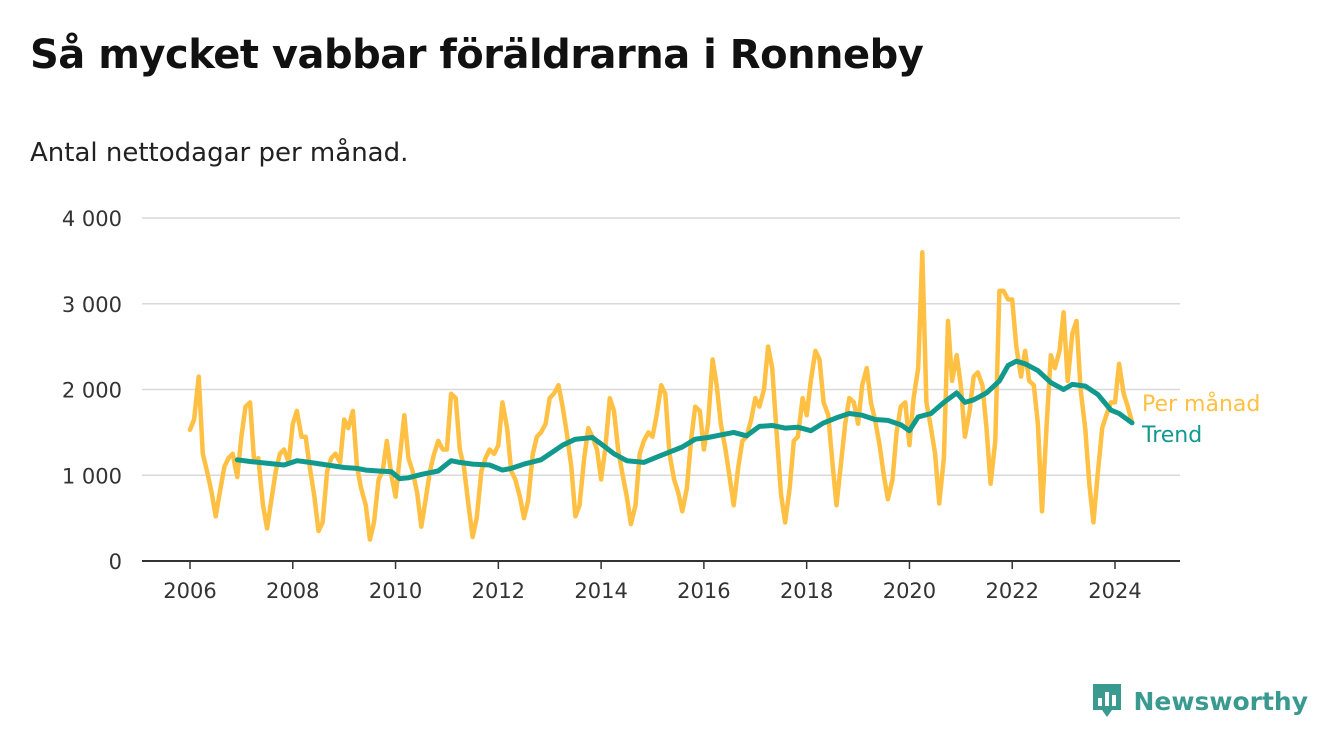 The width and height of the screenshot is (1340, 753). What do you see at coordinates (652, 582) in the screenshot?
I see `x-axis-ticks: 2006 2008 2010 2012 2014 2016 2018 2020 2022 2024` at bounding box center [652, 582].